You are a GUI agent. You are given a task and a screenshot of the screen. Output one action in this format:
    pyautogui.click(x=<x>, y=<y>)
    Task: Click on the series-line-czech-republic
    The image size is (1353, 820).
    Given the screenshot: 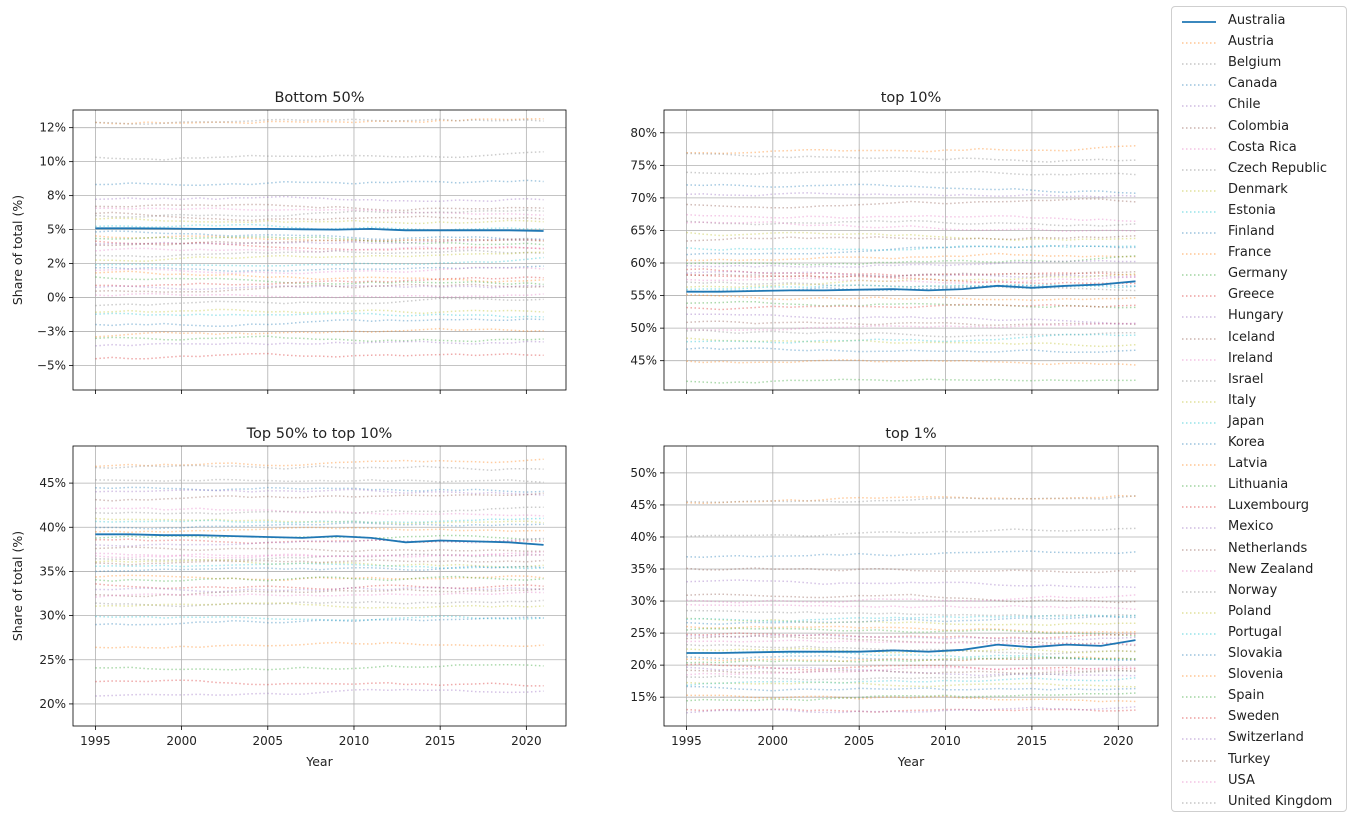 What is the action you would take?
    pyautogui.click(x=319, y=213)
    